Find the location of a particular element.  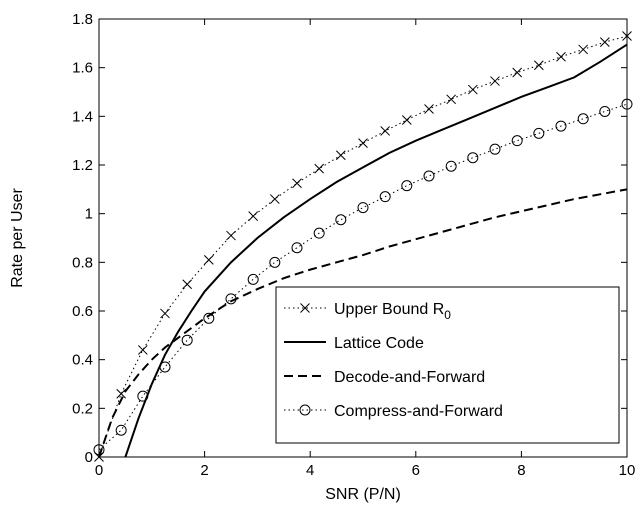

legend-label: Decode-and-Forward is located at coordinates (409, 377).